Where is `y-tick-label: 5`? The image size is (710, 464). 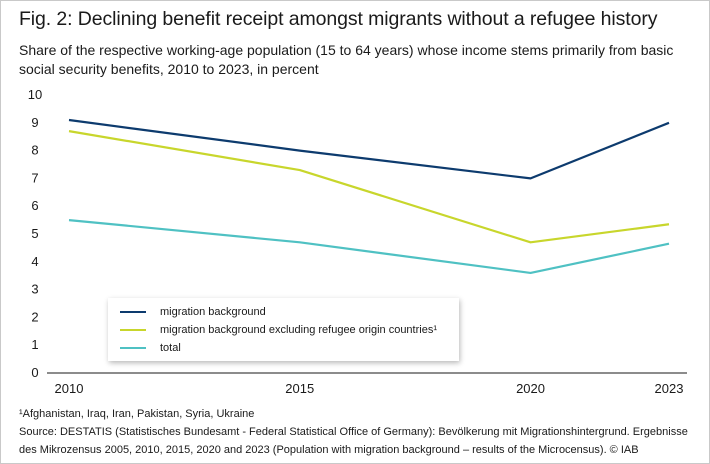 y-tick-label: 5 is located at coordinates (34, 233).